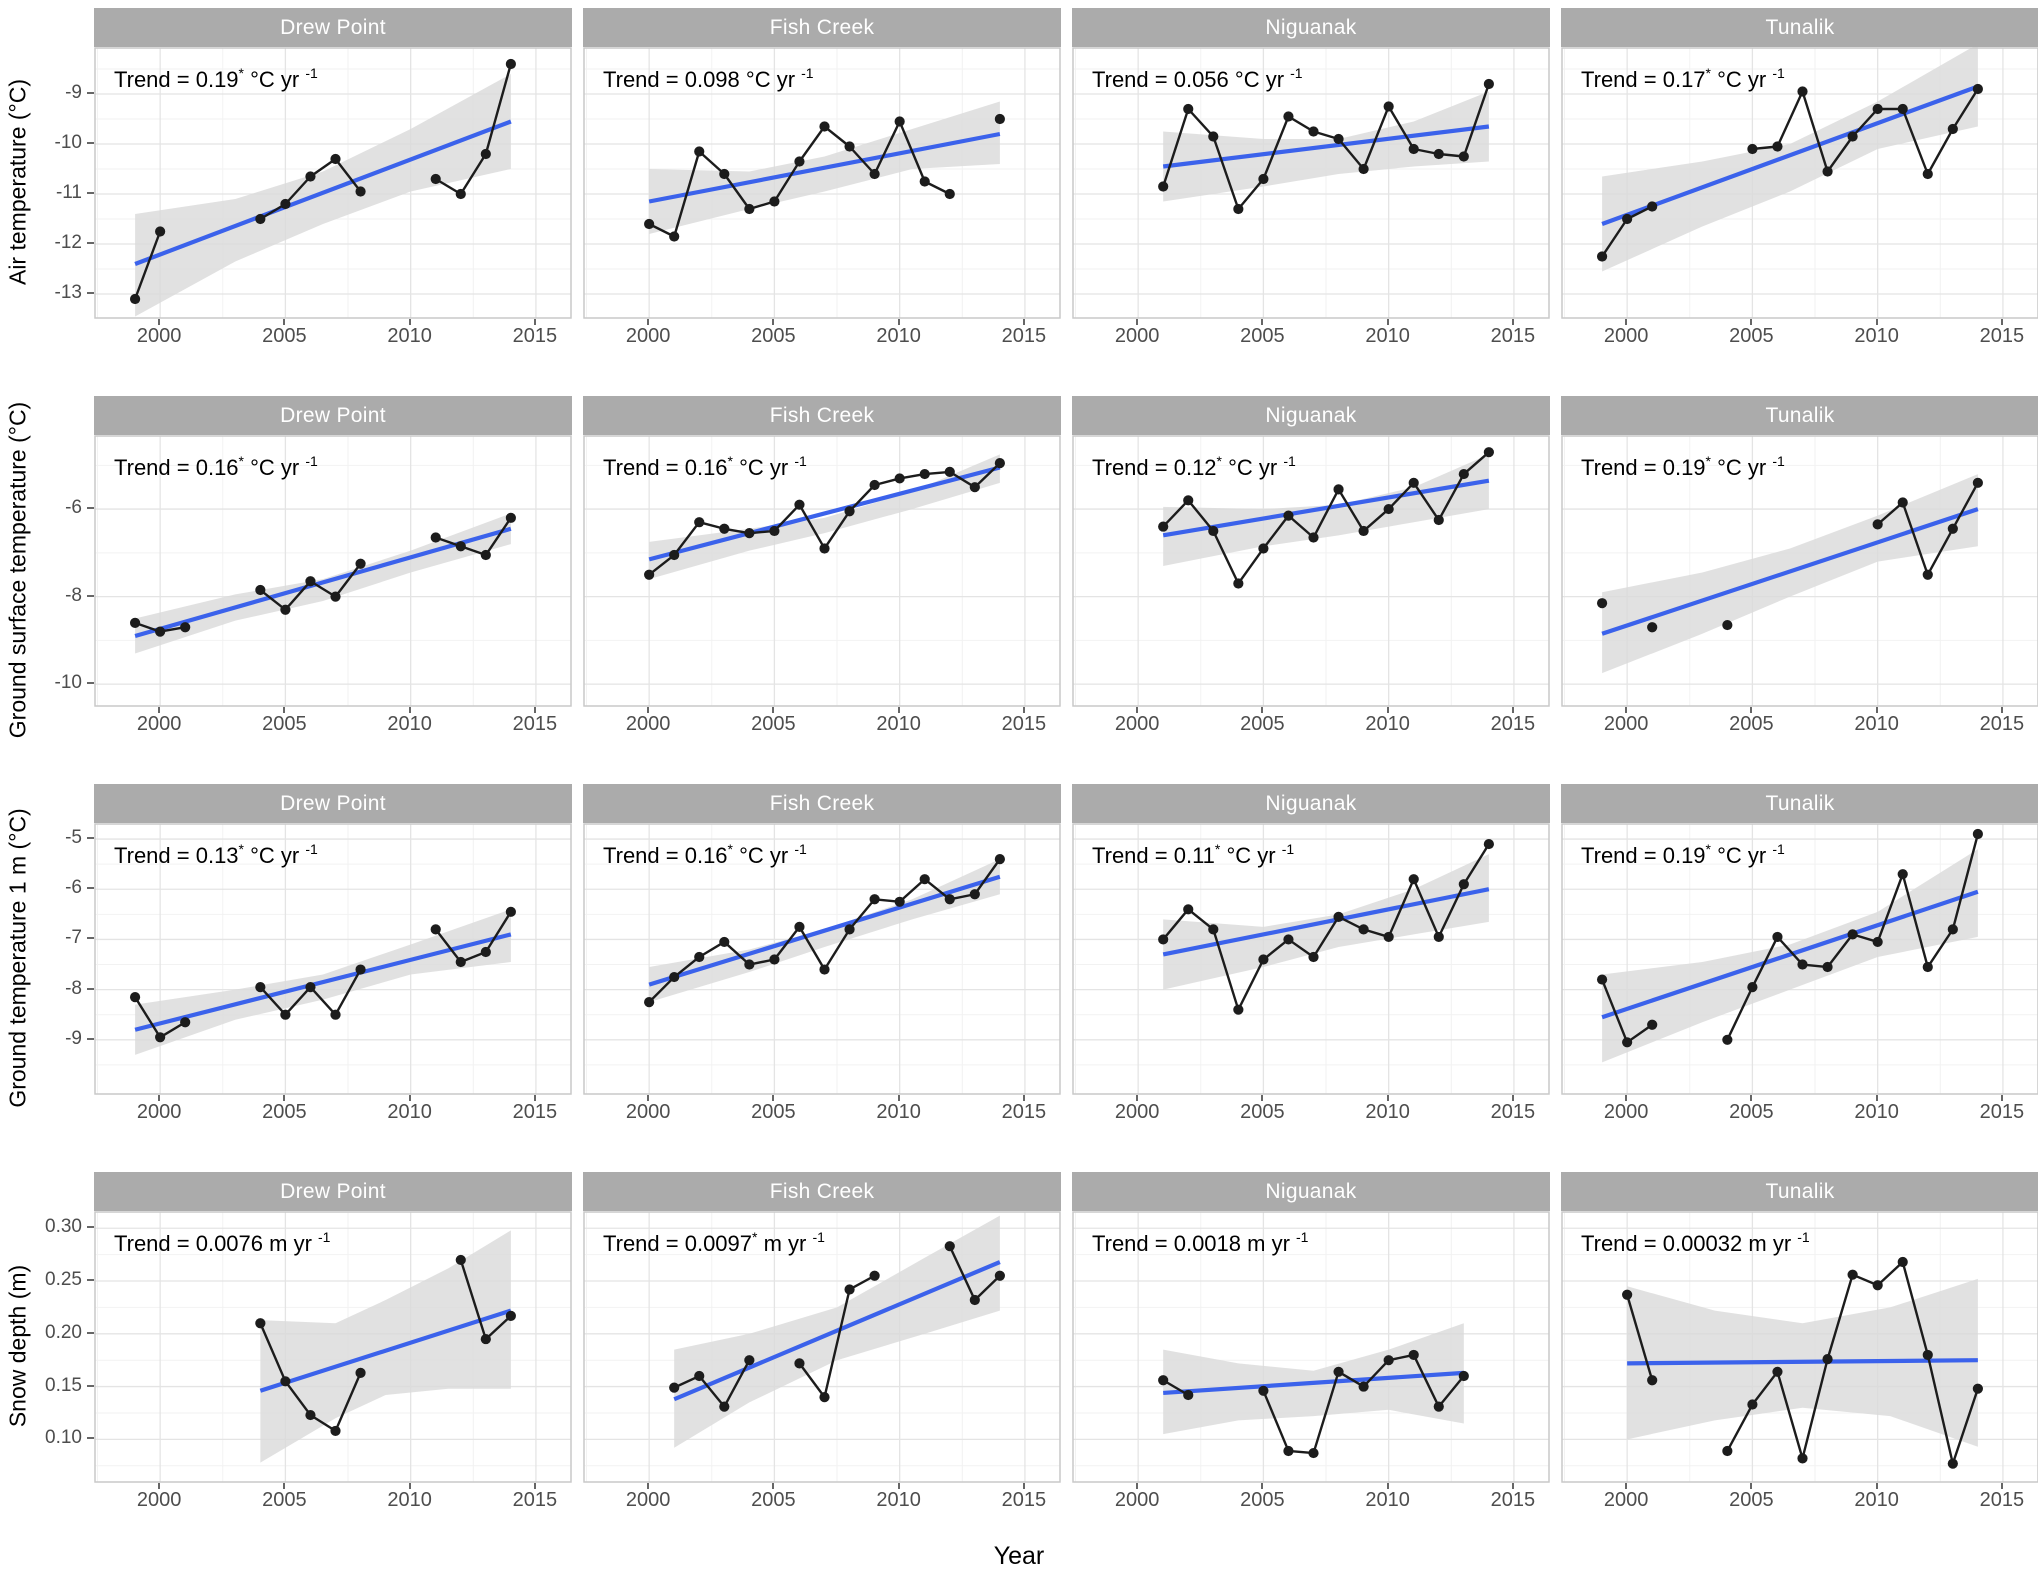 The width and height of the screenshot is (2038, 1571). What do you see at coordinates (17, 1346) in the screenshot?
I see `y-axis-title: Snow depth (m)` at bounding box center [17, 1346].